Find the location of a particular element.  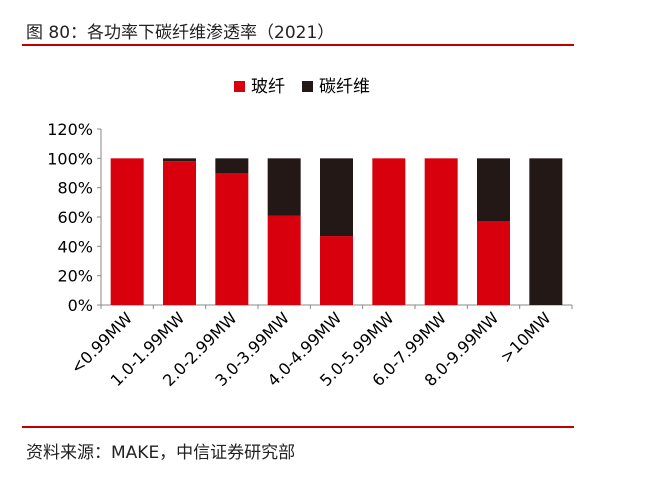

y-tick-label: 60% is located at coordinates (75, 217).